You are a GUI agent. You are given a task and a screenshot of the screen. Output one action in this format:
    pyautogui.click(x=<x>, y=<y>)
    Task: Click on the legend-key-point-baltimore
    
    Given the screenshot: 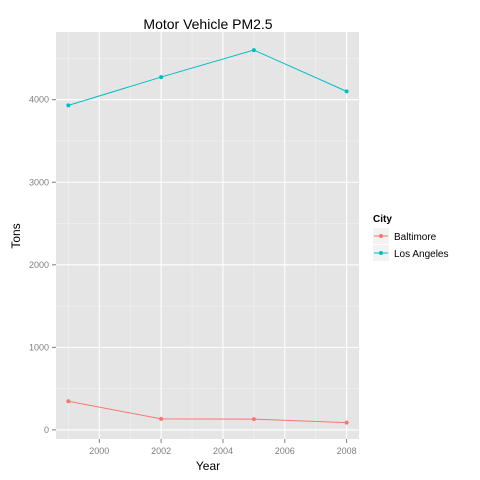 What is the action you would take?
    pyautogui.click(x=381, y=236)
    